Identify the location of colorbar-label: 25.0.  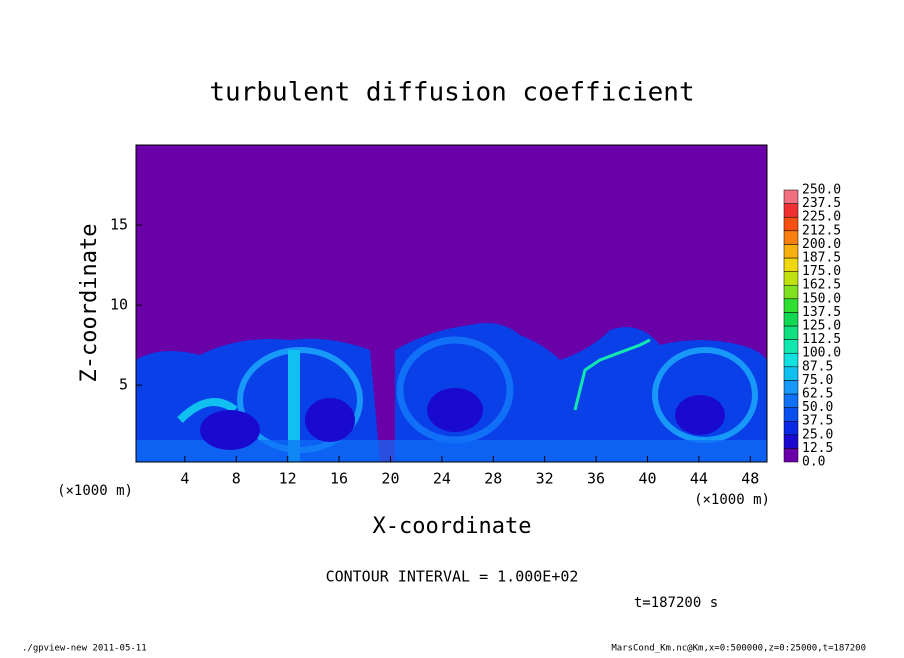
(817, 434).